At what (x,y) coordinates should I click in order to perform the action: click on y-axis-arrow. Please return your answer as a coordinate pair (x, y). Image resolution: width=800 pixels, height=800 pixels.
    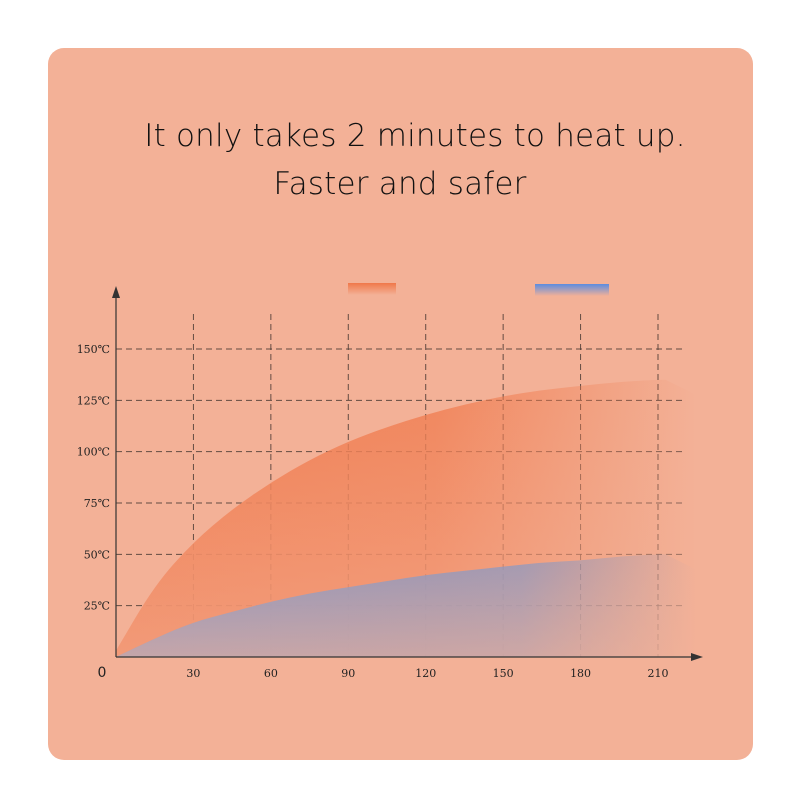
    Looking at the image, I should click on (116, 292).